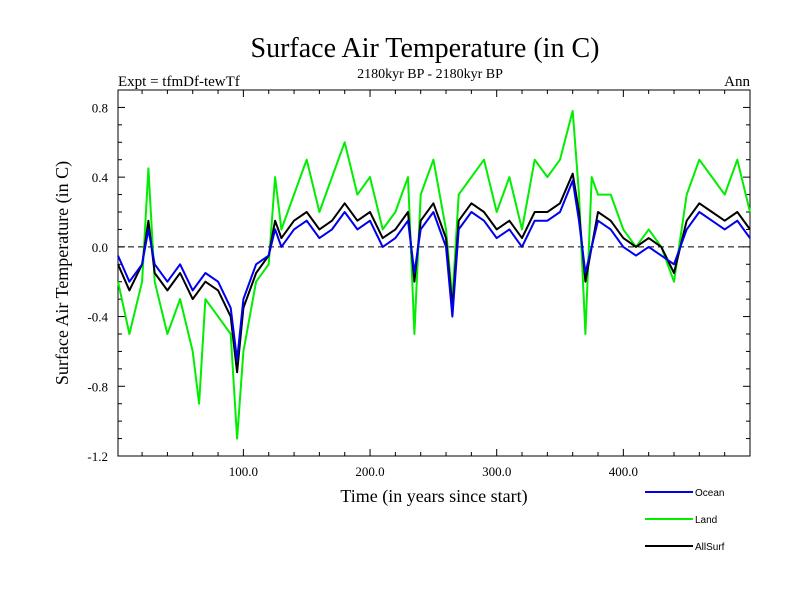  Describe the element at coordinates (179, 82) in the screenshot. I see `experiment-label: Expt = tfmDf-tewTf` at that location.